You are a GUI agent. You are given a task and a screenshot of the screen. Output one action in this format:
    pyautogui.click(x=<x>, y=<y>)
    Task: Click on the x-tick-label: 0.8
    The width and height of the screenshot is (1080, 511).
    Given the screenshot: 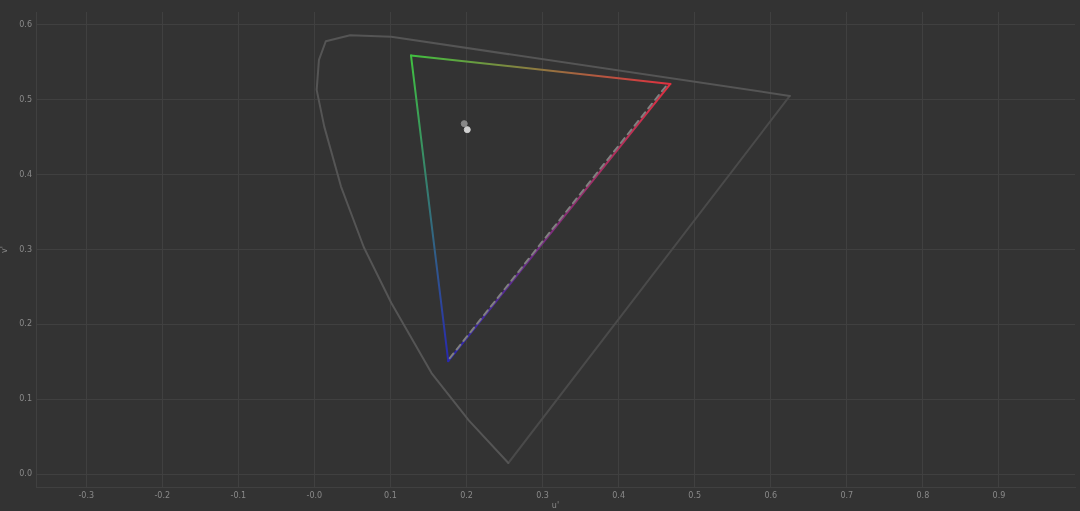 What is the action you would take?
    pyautogui.click(x=923, y=495)
    